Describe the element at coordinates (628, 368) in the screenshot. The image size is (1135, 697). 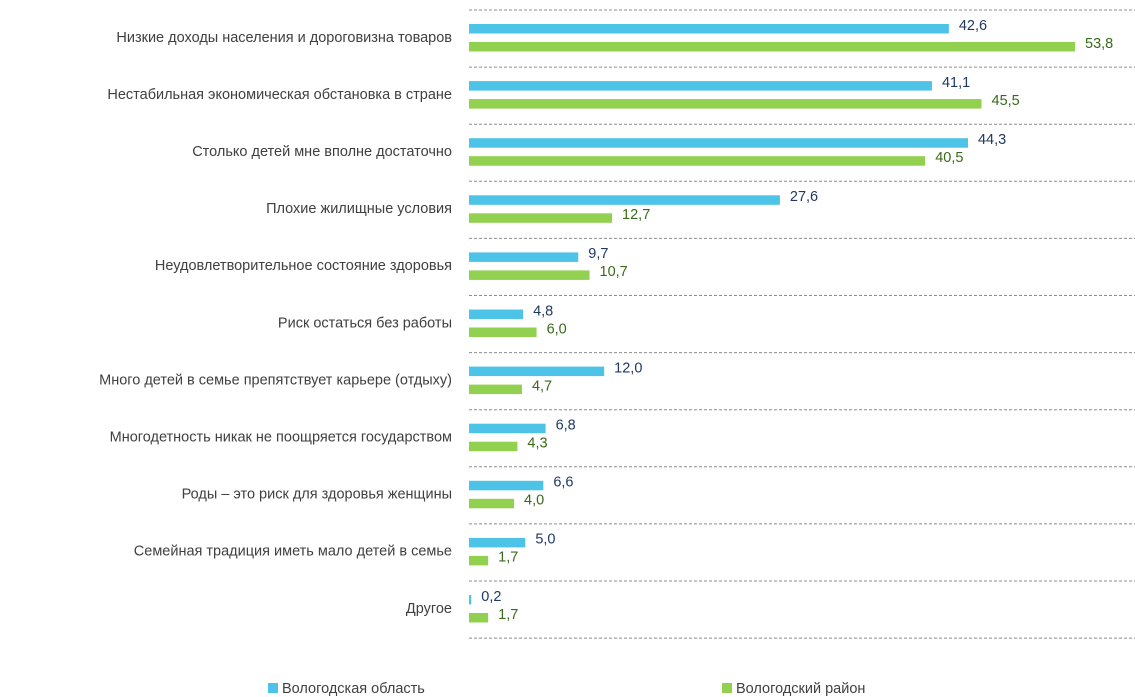
I see `value-label: 12,0` at that location.